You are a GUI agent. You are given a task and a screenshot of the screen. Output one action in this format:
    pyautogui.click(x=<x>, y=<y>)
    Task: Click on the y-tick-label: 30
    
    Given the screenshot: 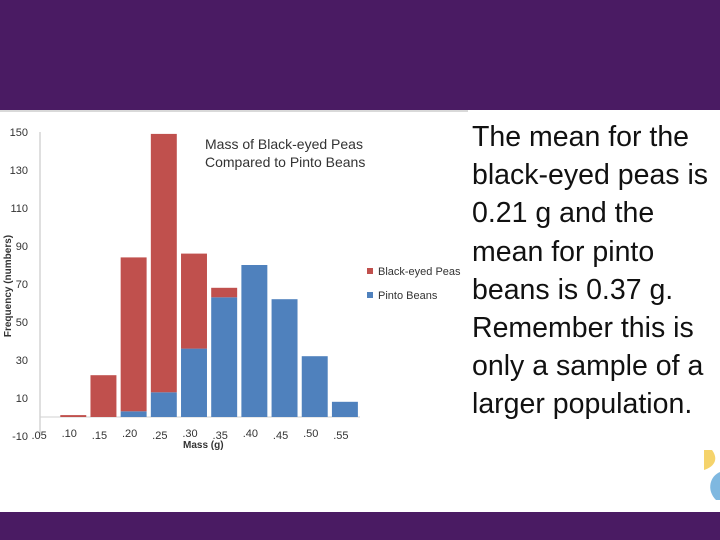 What is the action you would take?
    pyautogui.click(x=22, y=361)
    